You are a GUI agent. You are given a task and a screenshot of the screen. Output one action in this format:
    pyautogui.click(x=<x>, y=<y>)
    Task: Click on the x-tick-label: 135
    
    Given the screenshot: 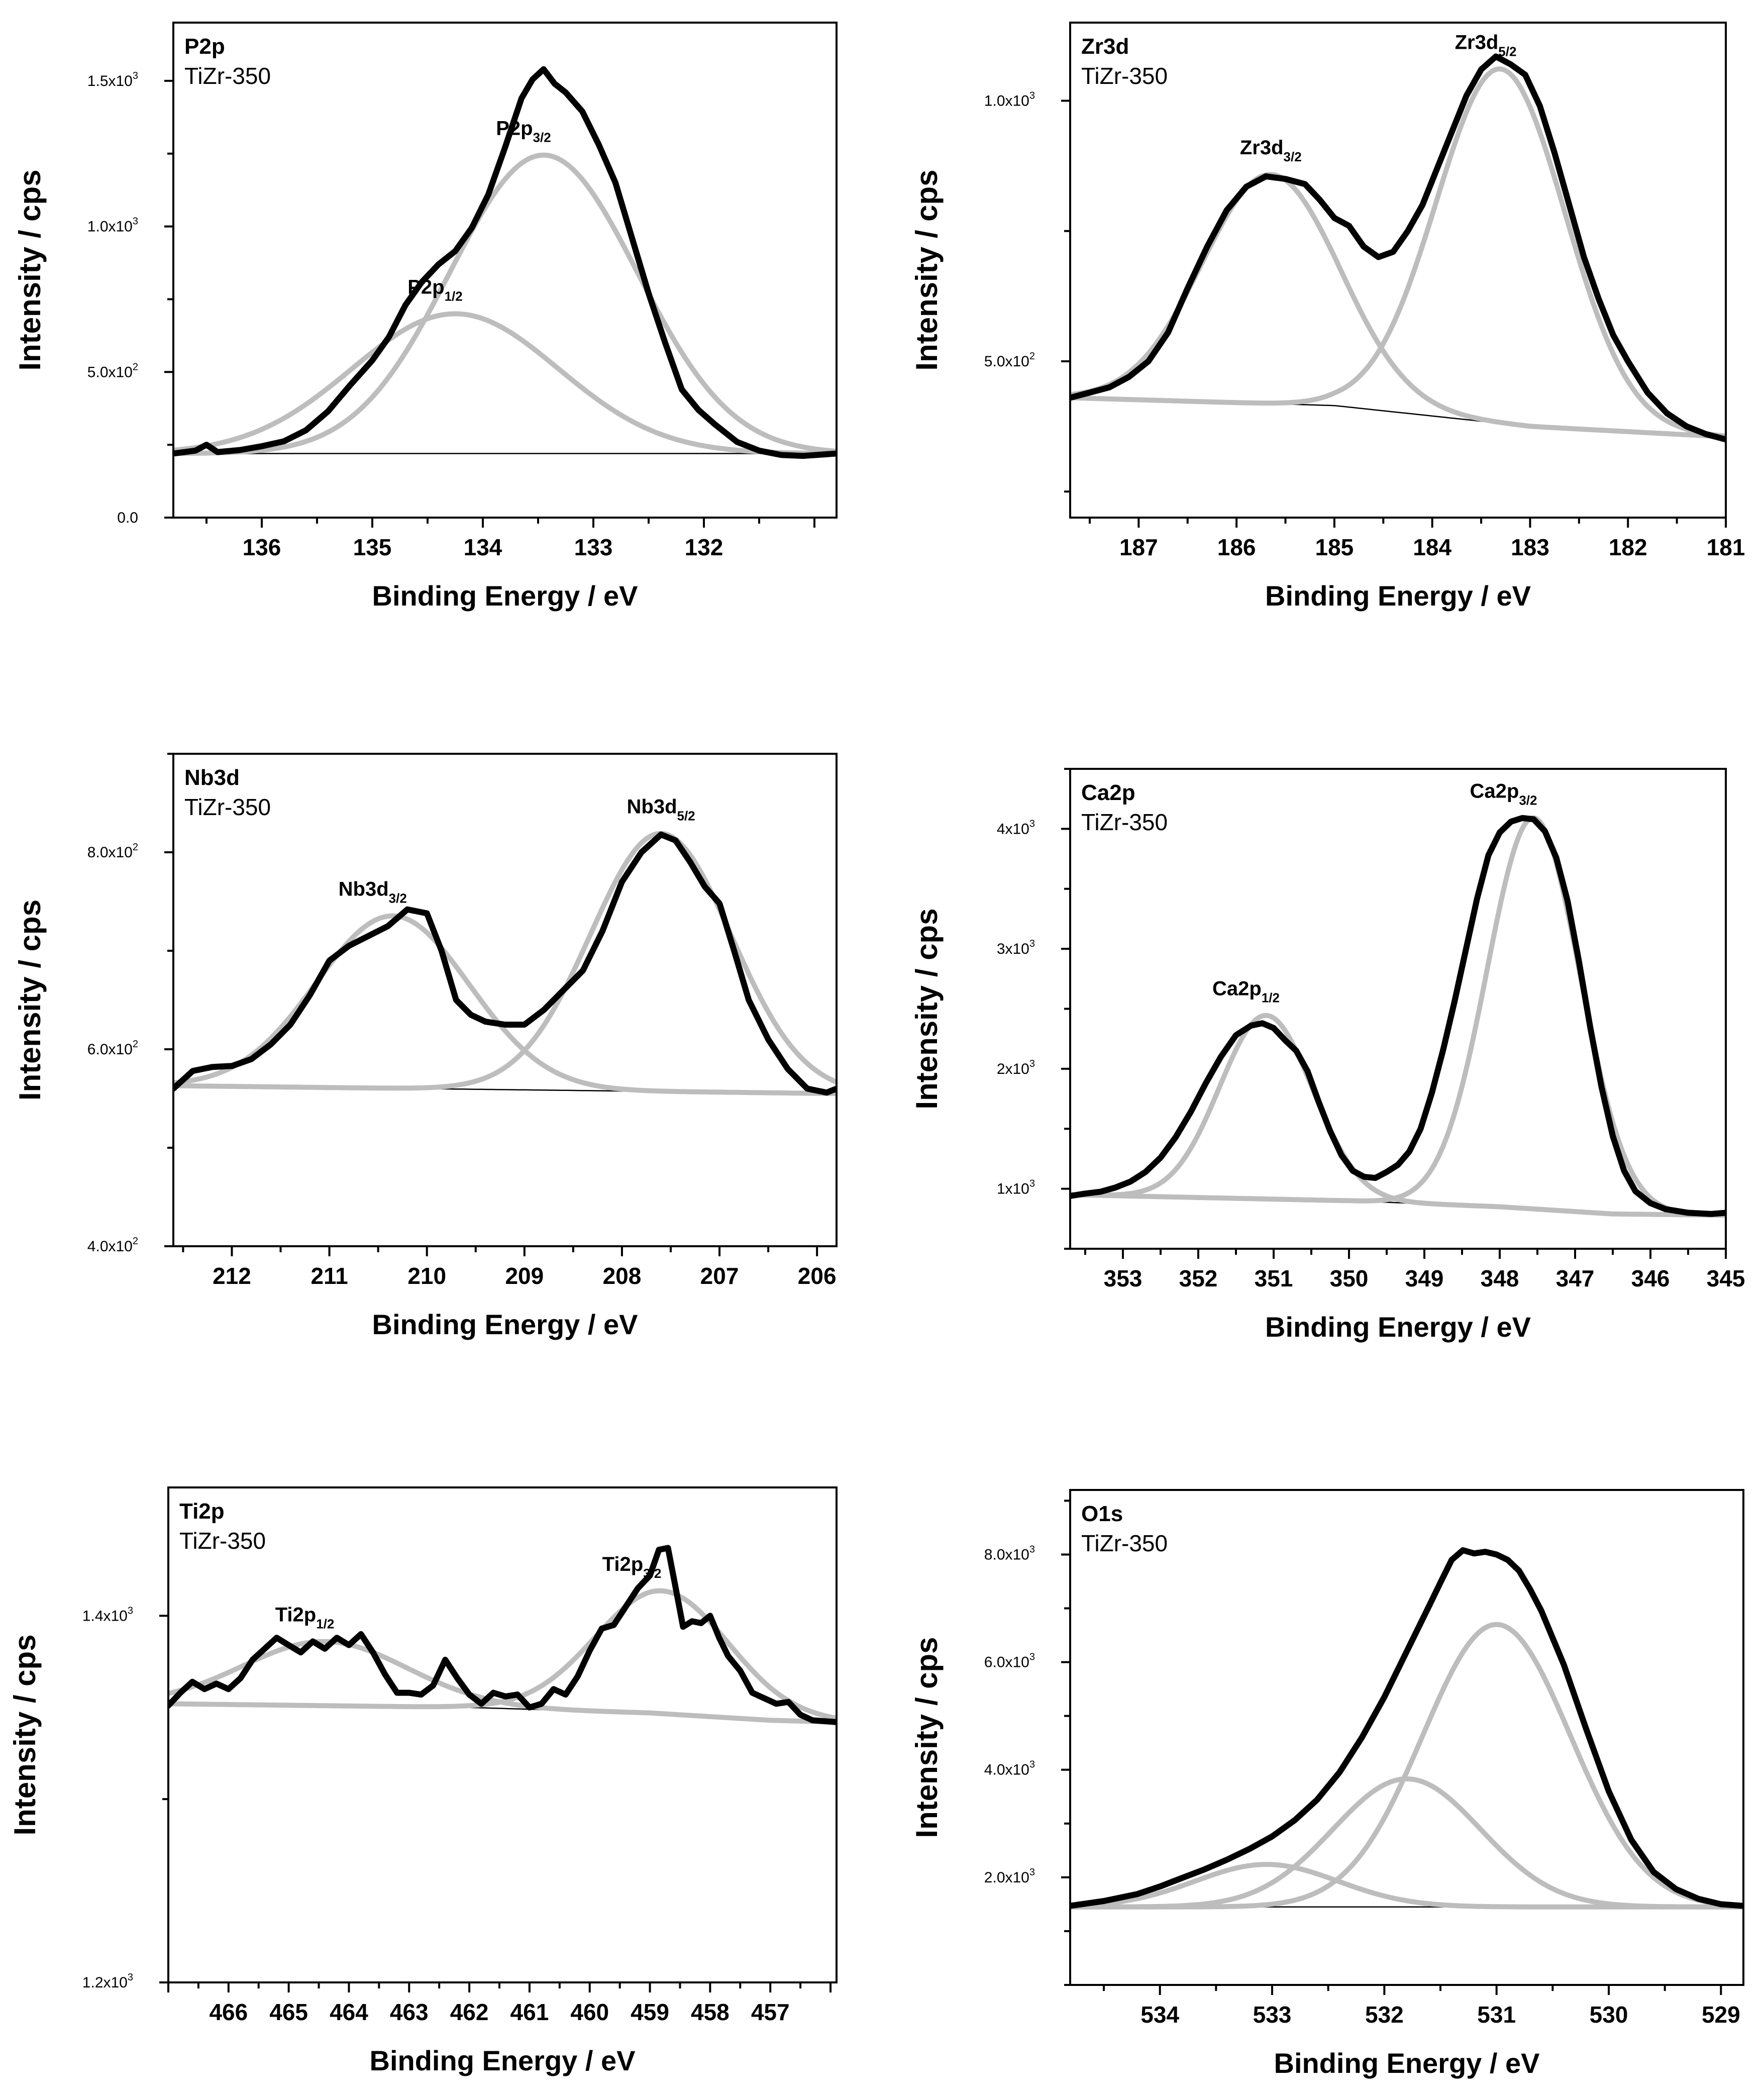 What is the action you would take?
    pyautogui.click(x=372, y=547)
    